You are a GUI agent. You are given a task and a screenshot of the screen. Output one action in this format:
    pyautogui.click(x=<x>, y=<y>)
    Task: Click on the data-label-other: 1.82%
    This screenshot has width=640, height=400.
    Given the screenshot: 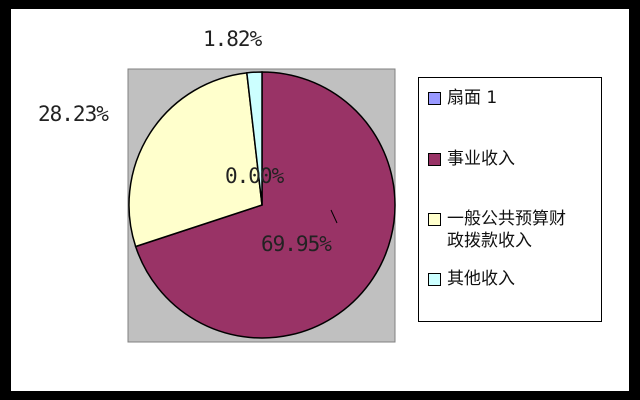 What is the action you would take?
    pyautogui.click(x=232, y=39)
    